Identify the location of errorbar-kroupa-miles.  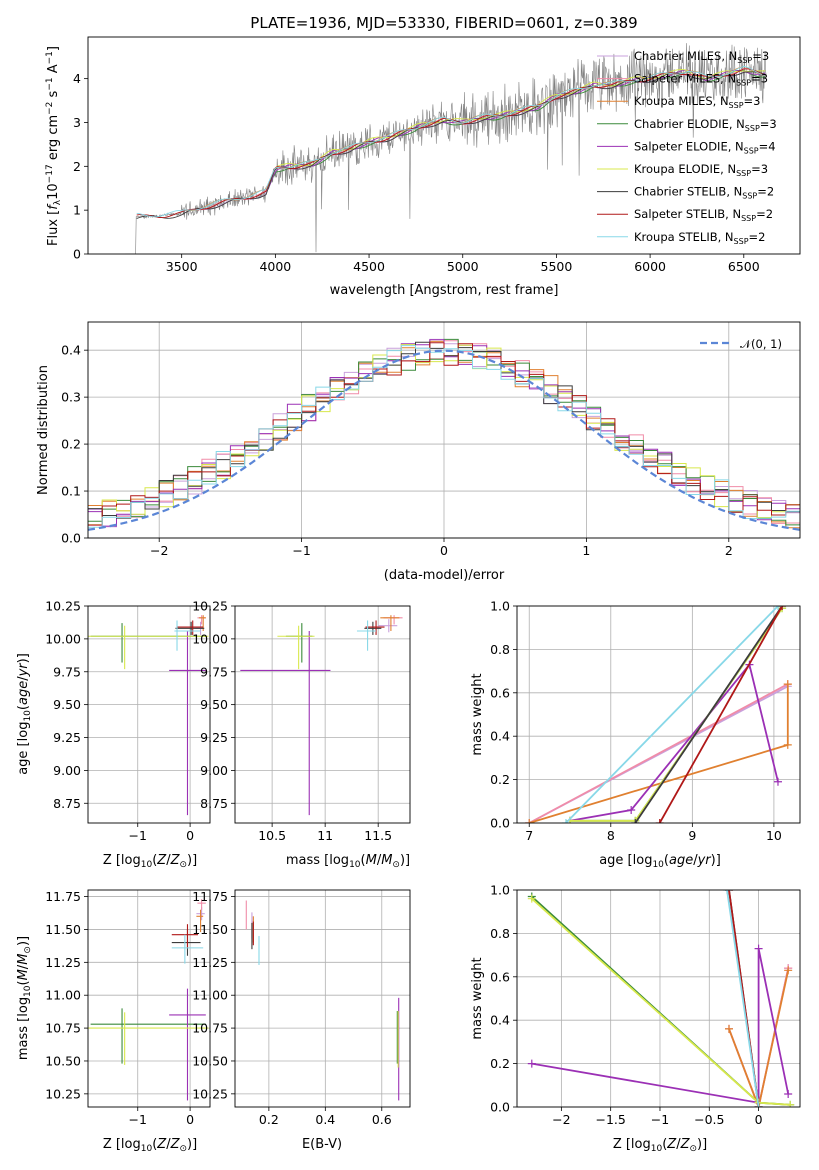
(200, 921).